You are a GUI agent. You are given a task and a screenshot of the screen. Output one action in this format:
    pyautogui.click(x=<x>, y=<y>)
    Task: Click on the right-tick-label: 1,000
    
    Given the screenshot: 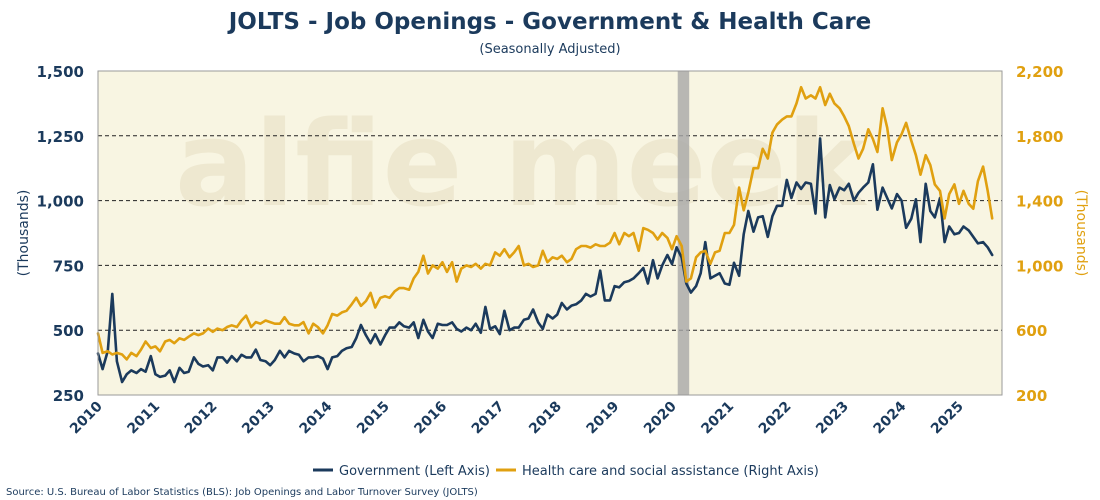 What is the action you would take?
    pyautogui.click(x=1039, y=266)
    